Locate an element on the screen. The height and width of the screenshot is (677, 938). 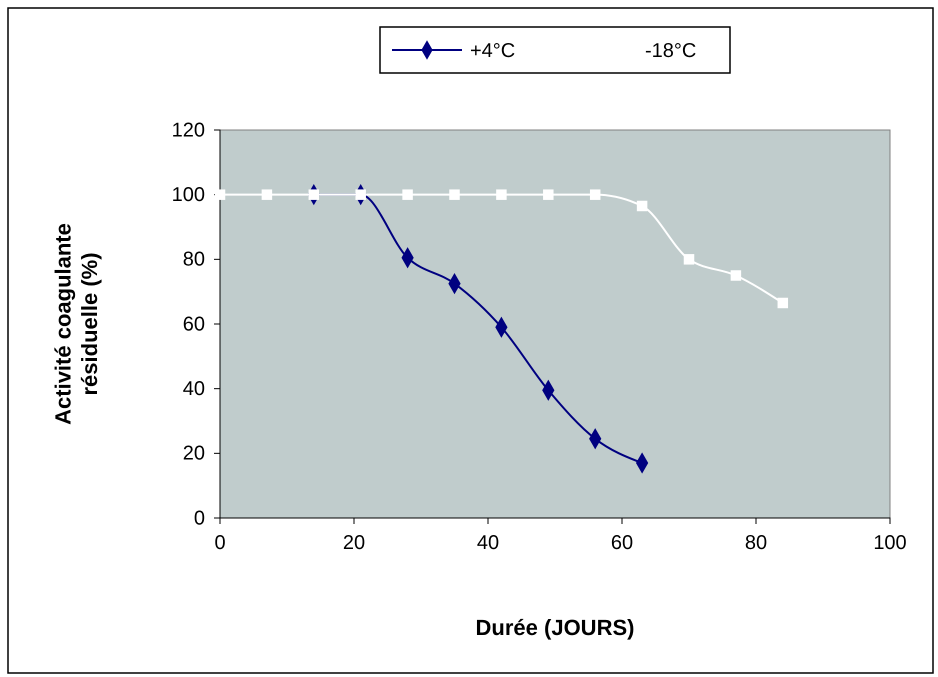
y-tick-label: 20 is located at coordinates (193, 453).